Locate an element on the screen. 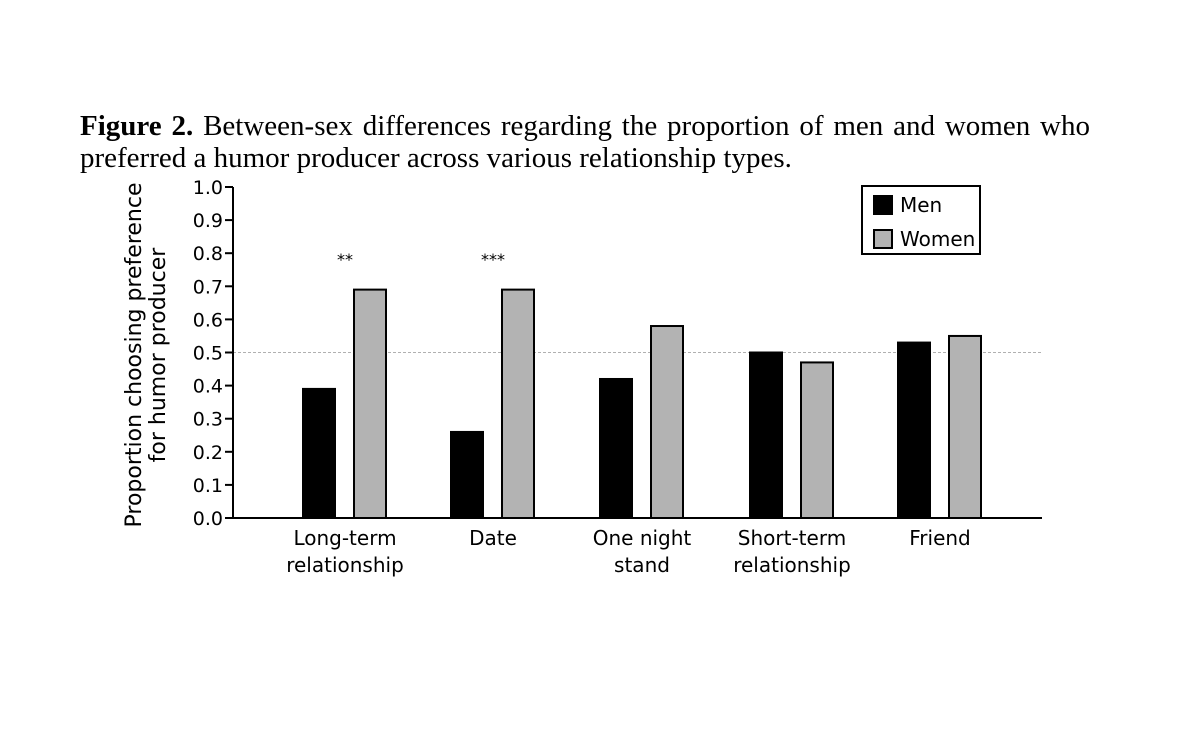  y-tick-label: 0.6 is located at coordinates (208, 320).